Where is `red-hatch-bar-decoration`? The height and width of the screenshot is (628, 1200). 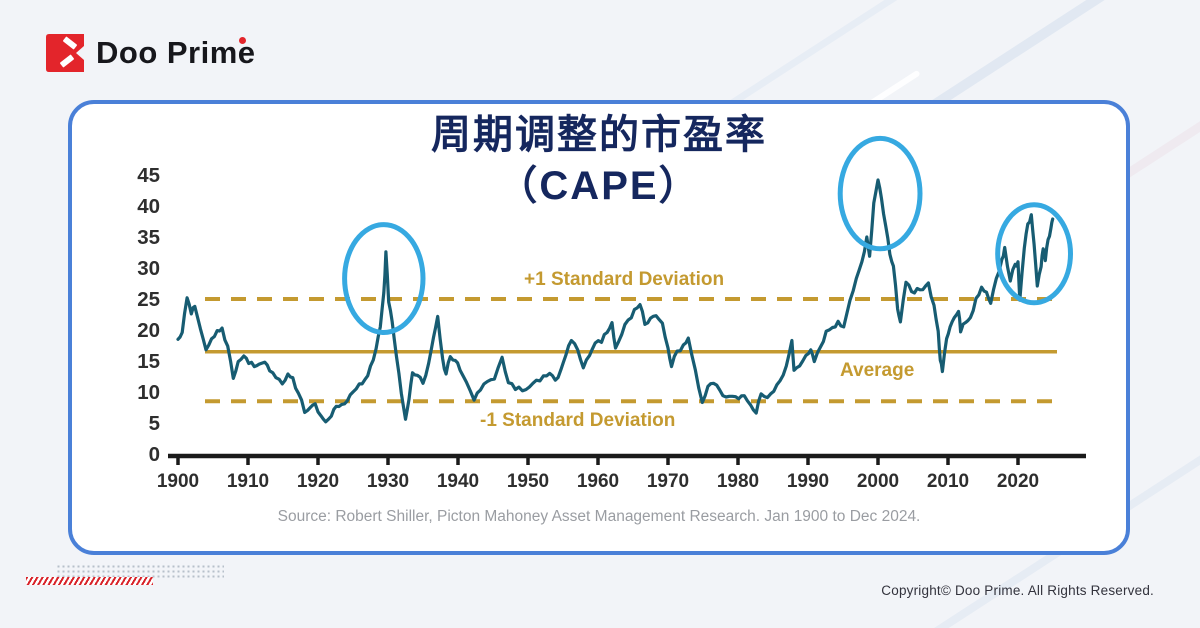 red-hatch-bar-decoration is located at coordinates (89, 581).